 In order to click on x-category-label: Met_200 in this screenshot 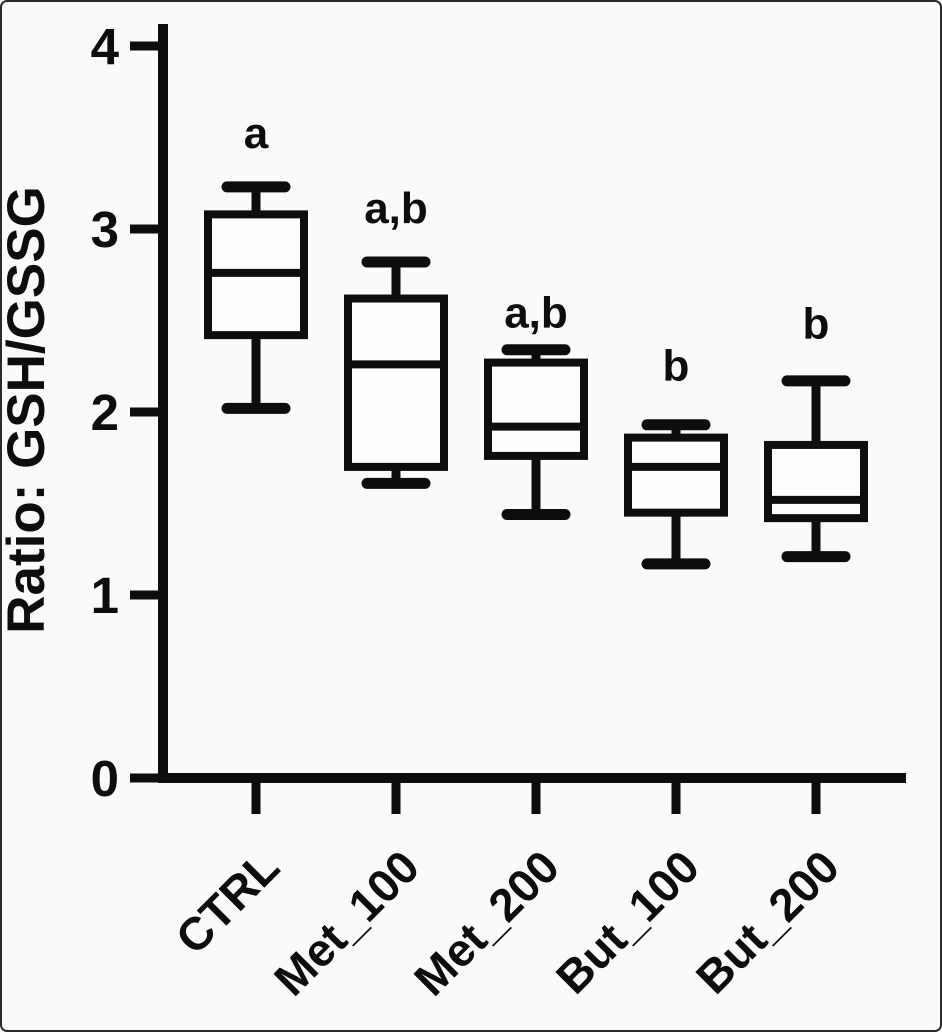, I will do `click(486, 922)`.